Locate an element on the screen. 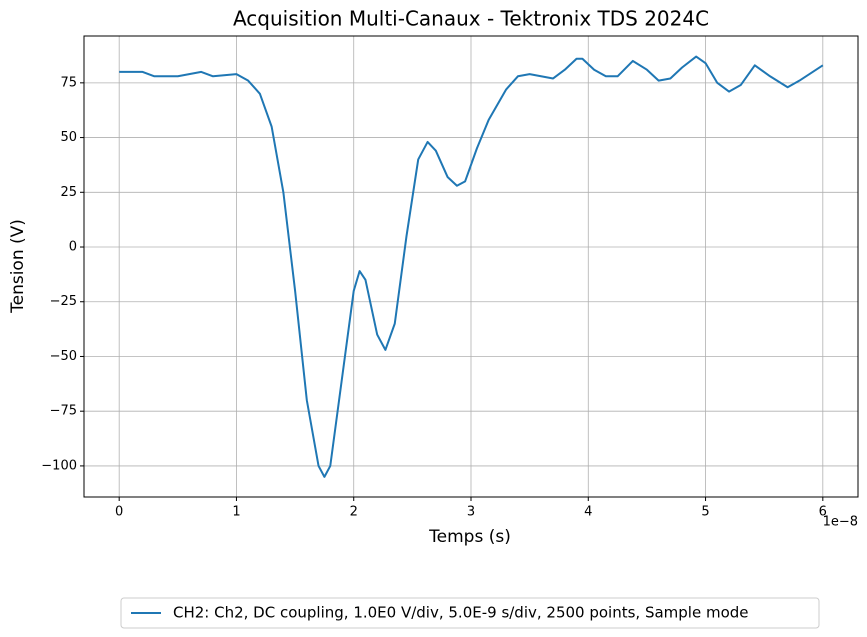 The width and height of the screenshot is (867, 637). legend-box is located at coordinates (470, 613).